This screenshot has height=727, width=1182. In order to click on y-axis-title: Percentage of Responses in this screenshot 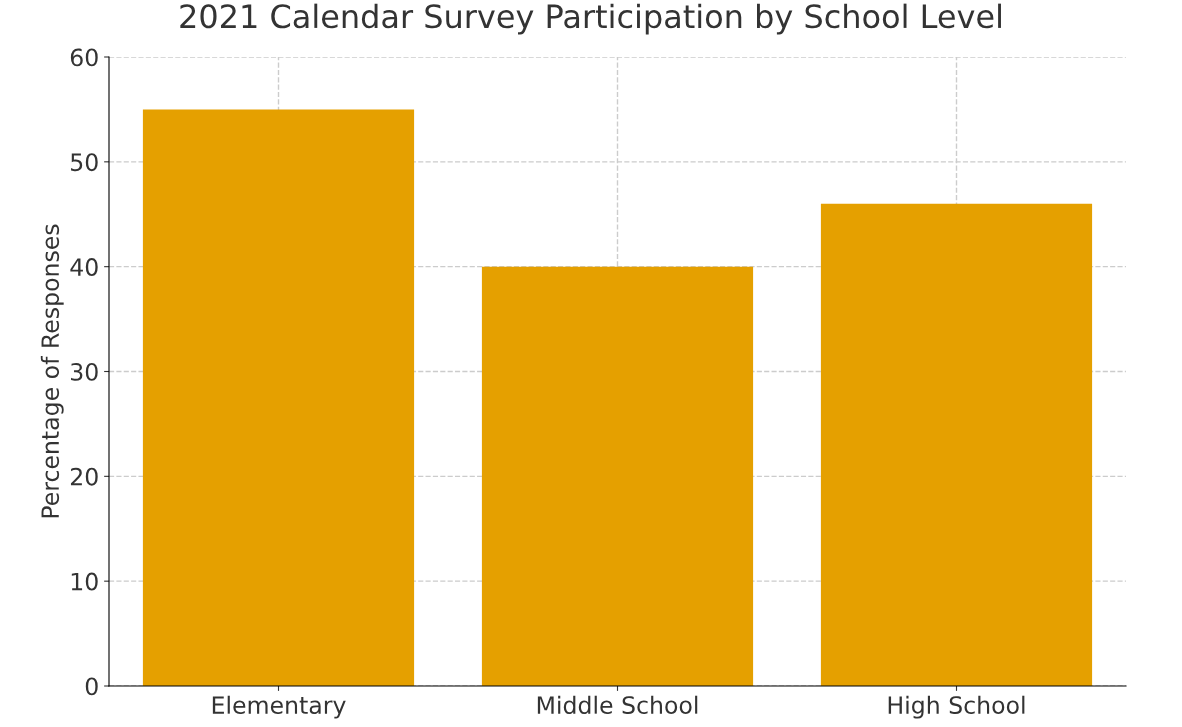, I will do `click(52, 371)`.